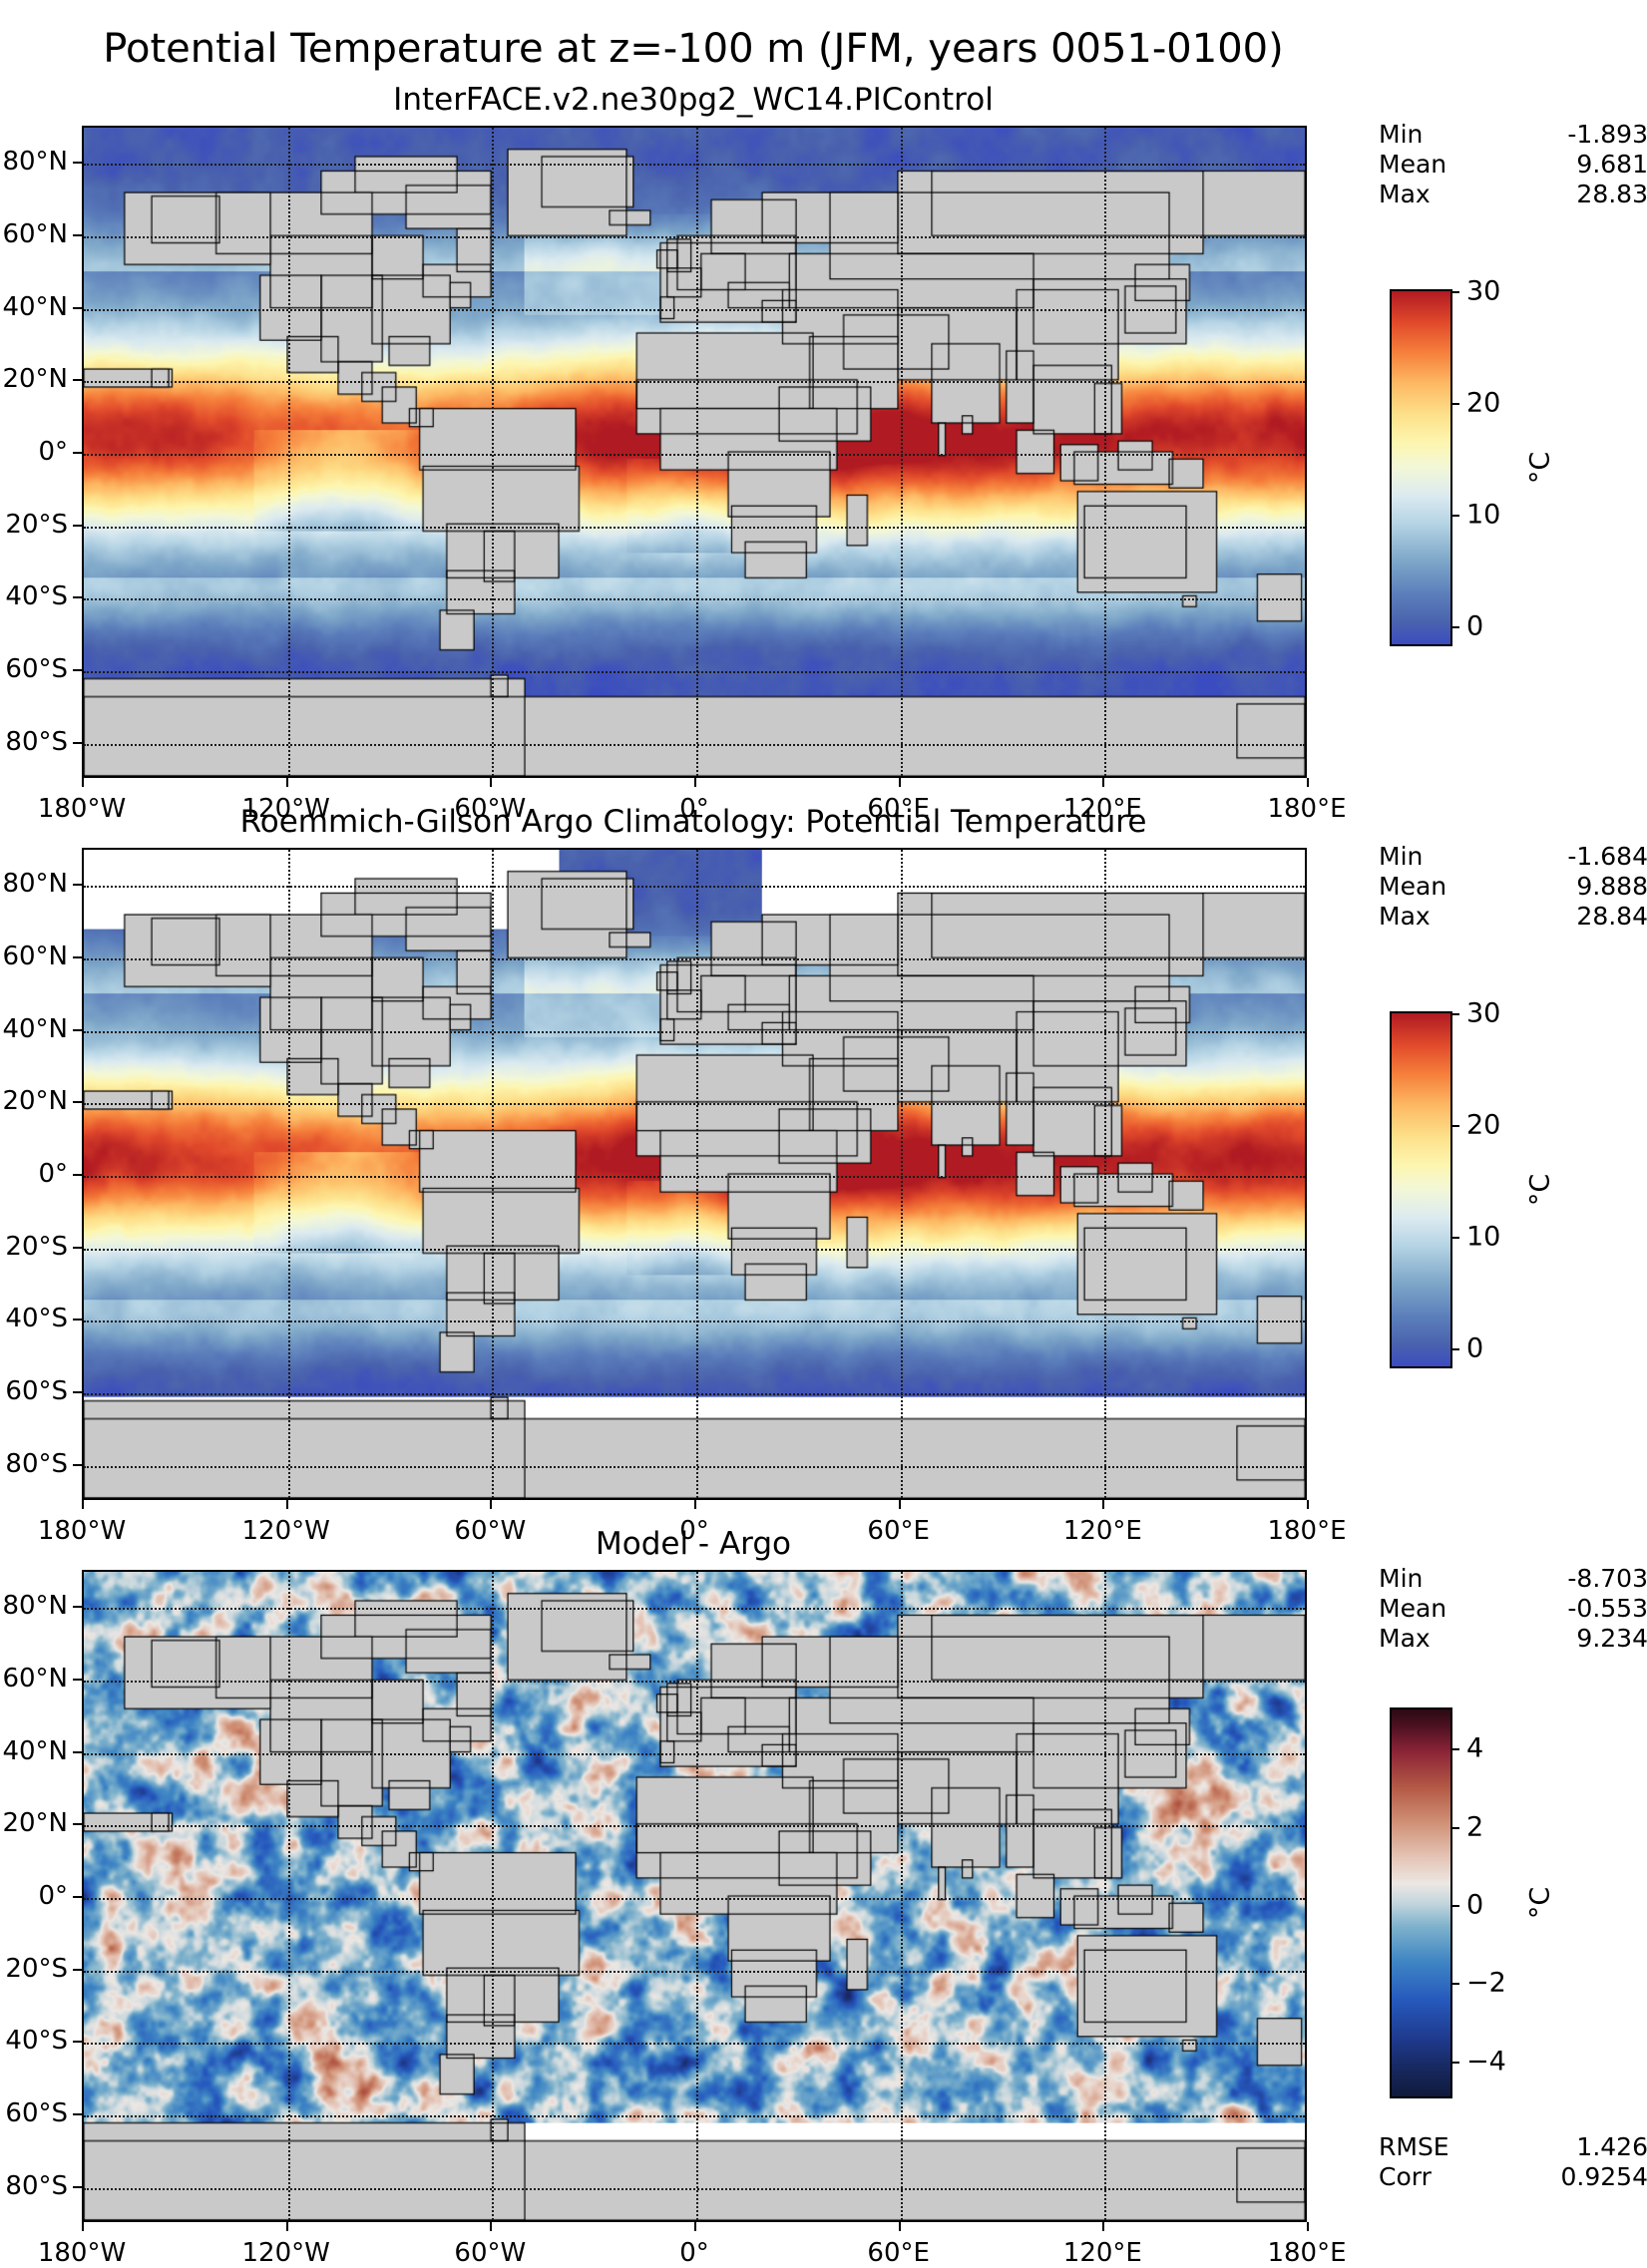 This screenshot has height=2268, width=1647. I want to click on colorbar-tick-label: −4, so click(1486, 2062).